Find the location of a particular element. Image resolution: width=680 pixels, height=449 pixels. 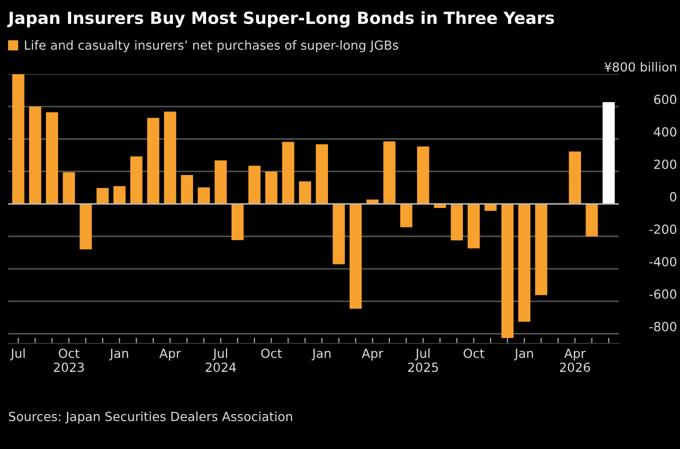

x-tick-label: Oct 2023 is located at coordinates (69, 360).